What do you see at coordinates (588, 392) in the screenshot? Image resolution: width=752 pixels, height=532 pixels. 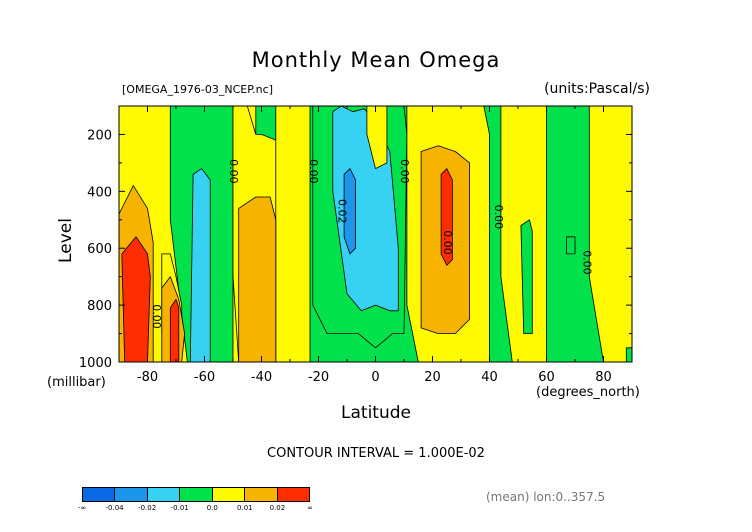 I see `x-axis-unit: (degrees_north)` at bounding box center [588, 392].